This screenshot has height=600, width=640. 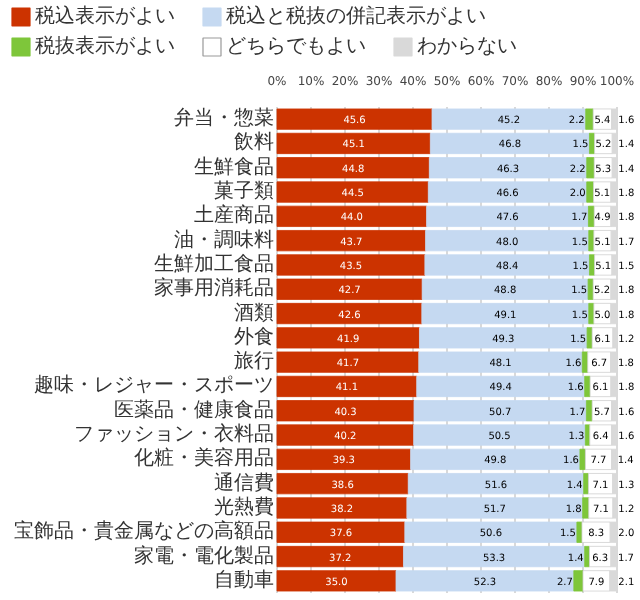 I want to click on y-tick-label: 弁当・惣菜, so click(x=224, y=118).